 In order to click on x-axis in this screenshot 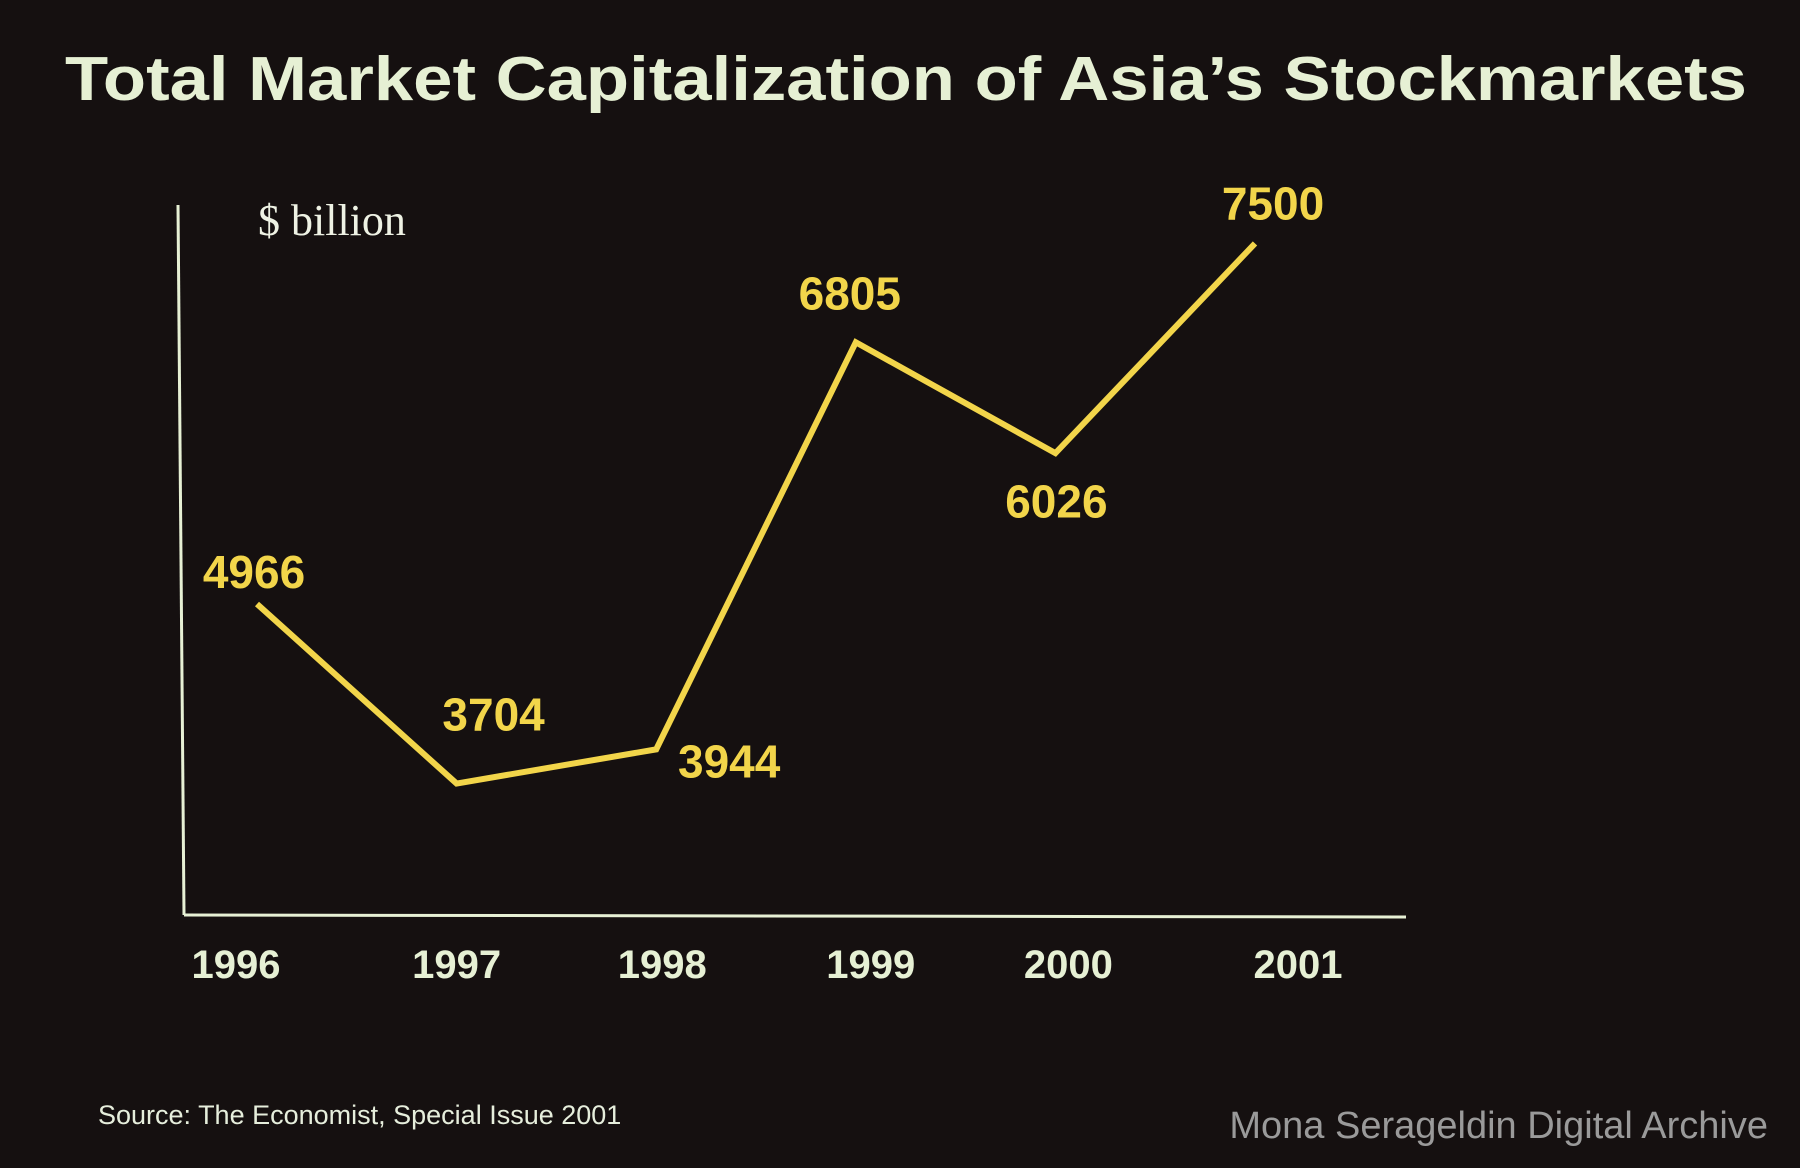, I will do `click(795, 916)`.